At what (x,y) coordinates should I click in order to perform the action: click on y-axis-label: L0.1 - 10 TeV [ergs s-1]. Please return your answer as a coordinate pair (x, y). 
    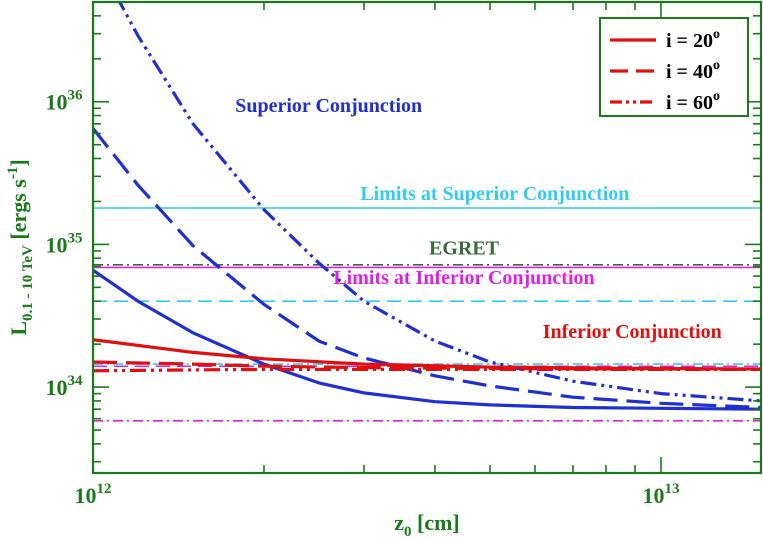
    Looking at the image, I should click on (20, 247).